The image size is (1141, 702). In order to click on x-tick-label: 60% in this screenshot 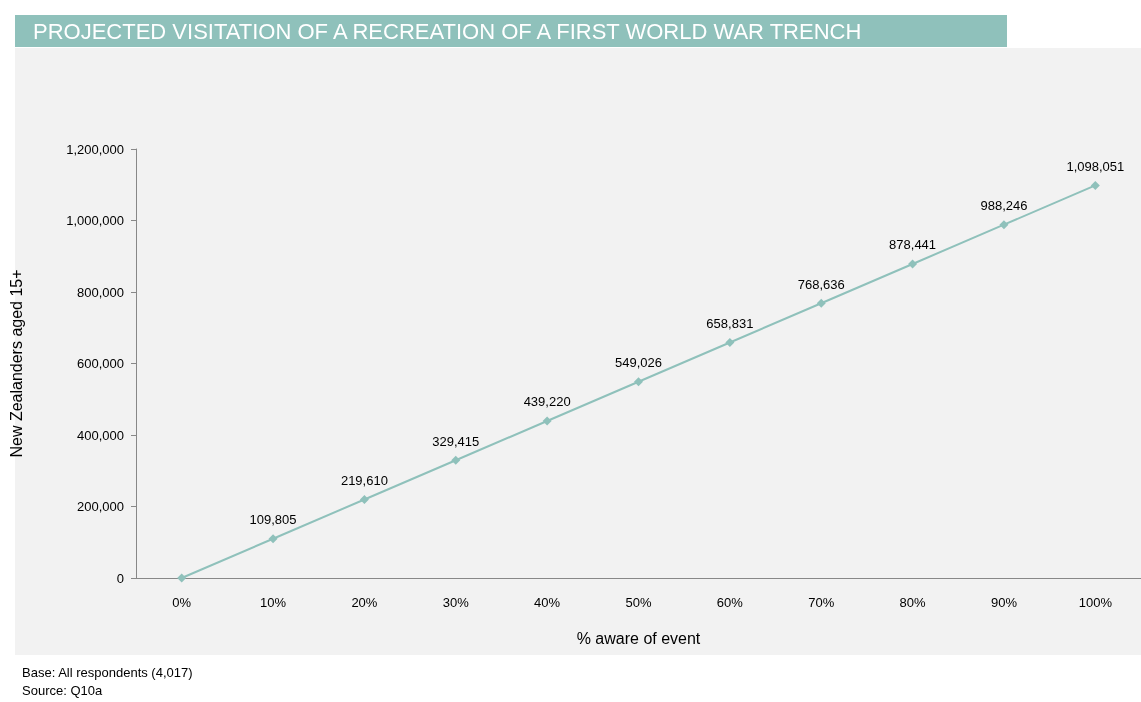, I will do `click(730, 602)`.